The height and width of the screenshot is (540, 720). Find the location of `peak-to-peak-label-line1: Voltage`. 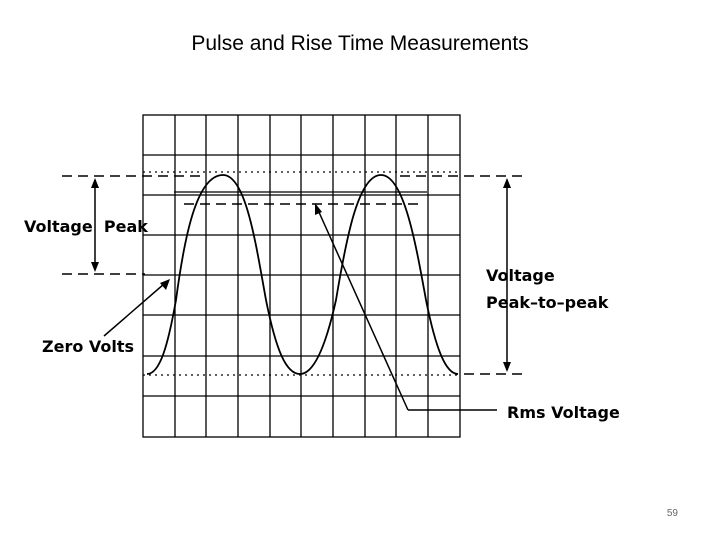

peak-to-peak-label-line1: Voltage is located at coordinates (520, 275).